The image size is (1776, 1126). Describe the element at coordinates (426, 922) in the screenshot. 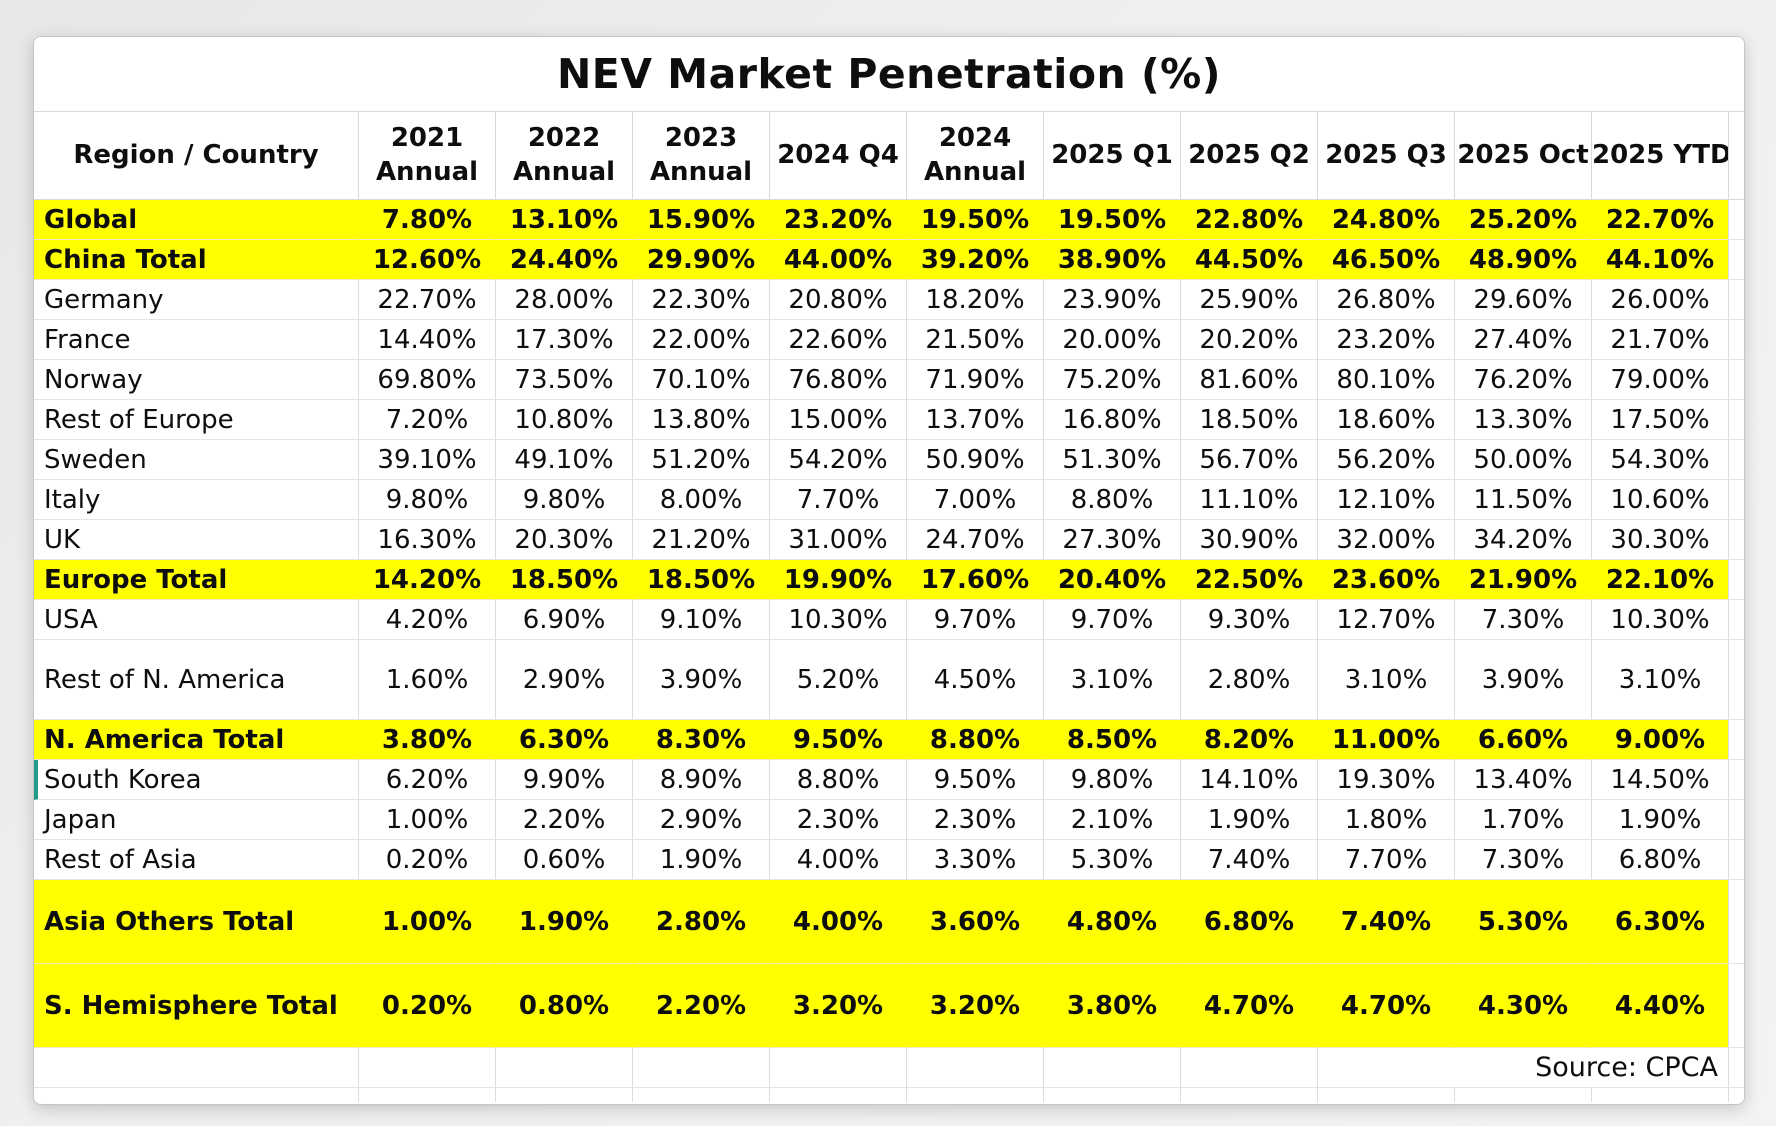

I see `value-cell: 1.00%` at that location.